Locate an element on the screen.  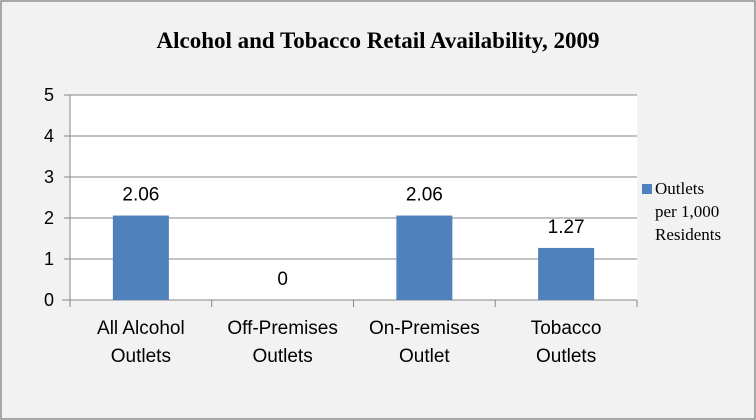
y-tick-label: 5 is located at coordinates (49, 95).